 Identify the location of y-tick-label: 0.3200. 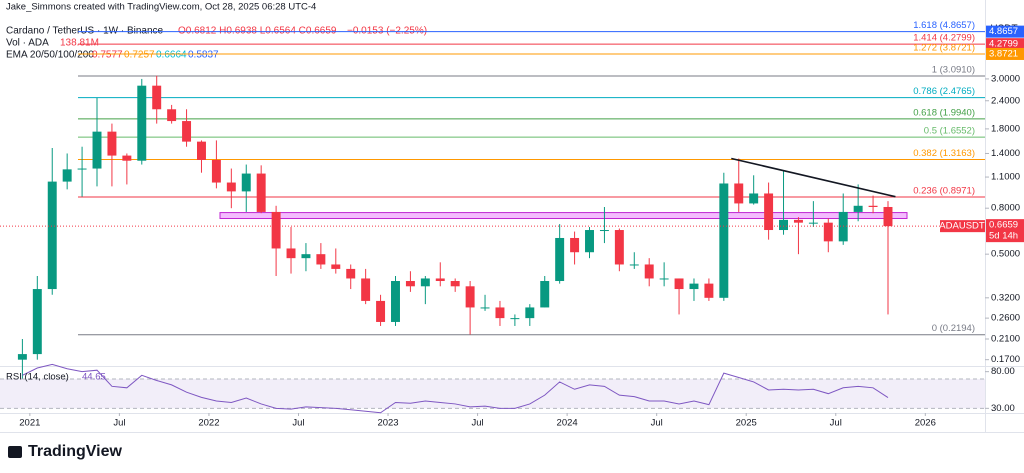
(1005, 297).